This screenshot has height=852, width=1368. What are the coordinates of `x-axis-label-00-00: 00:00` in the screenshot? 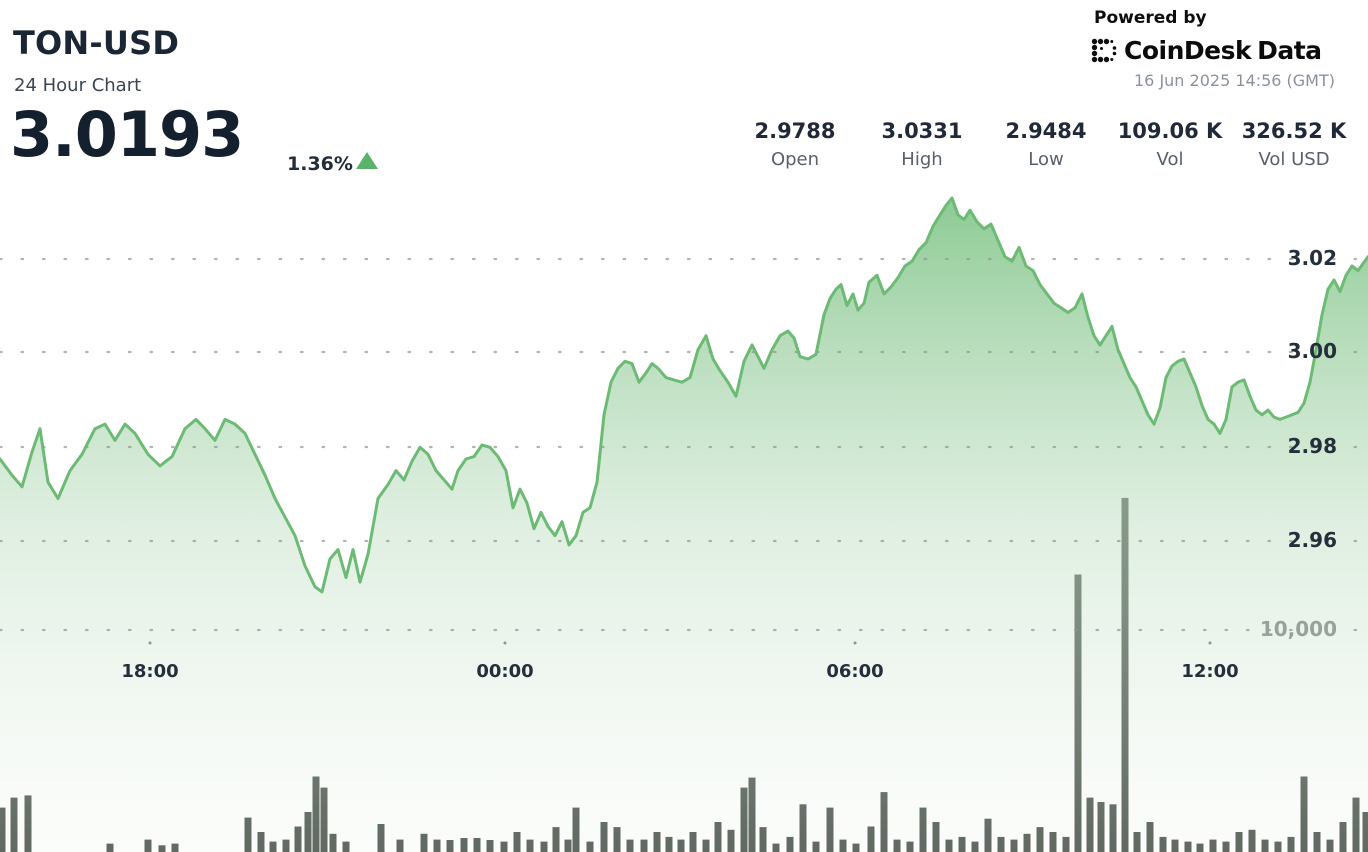 It's located at (505, 671).